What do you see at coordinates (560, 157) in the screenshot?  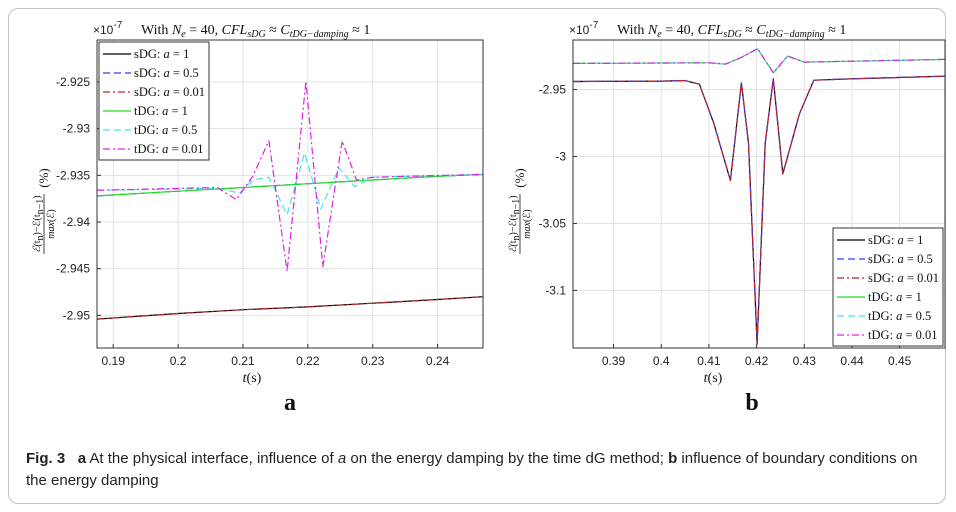 I see `y-tick-label: -3` at bounding box center [560, 157].